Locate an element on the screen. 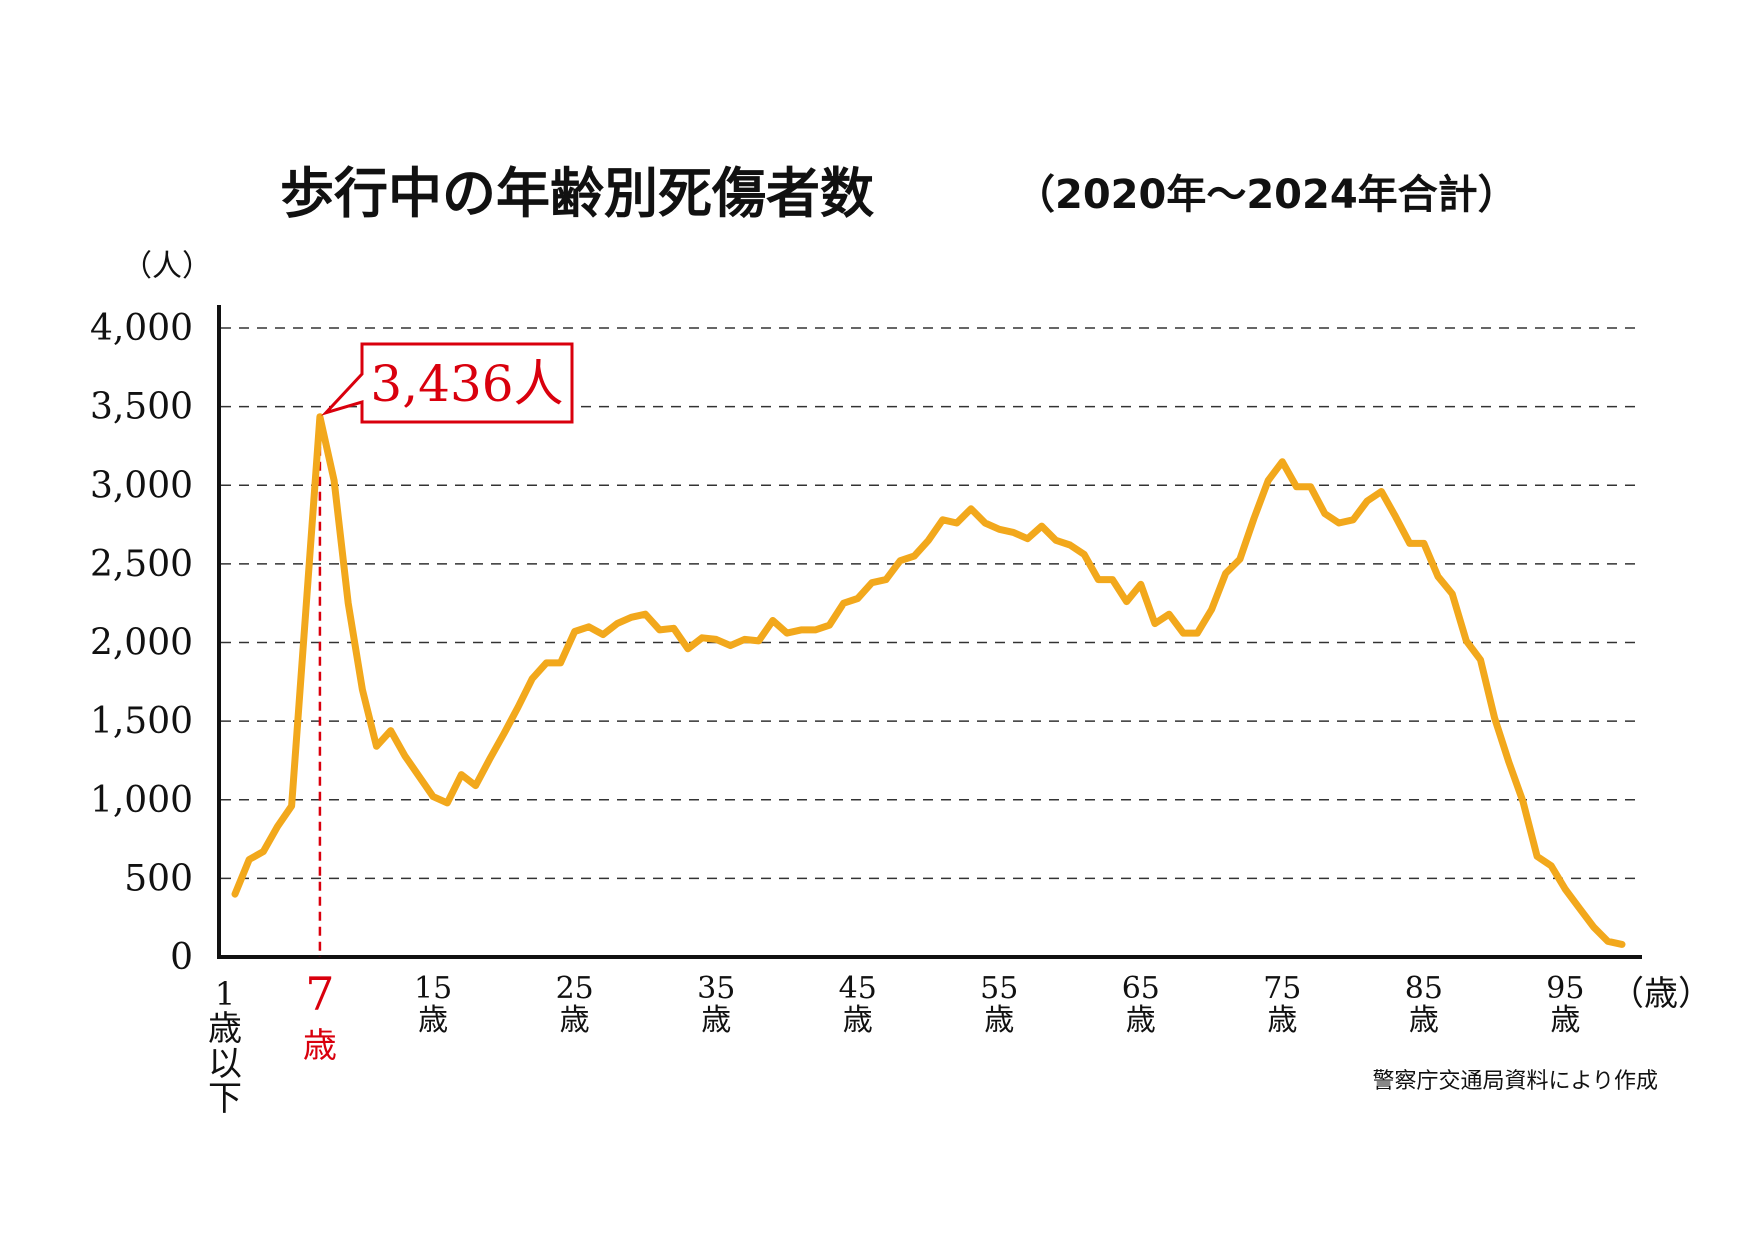 This screenshot has height=1240, width=1754. x-tick-label: 95 is located at coordinates (1565, 988).